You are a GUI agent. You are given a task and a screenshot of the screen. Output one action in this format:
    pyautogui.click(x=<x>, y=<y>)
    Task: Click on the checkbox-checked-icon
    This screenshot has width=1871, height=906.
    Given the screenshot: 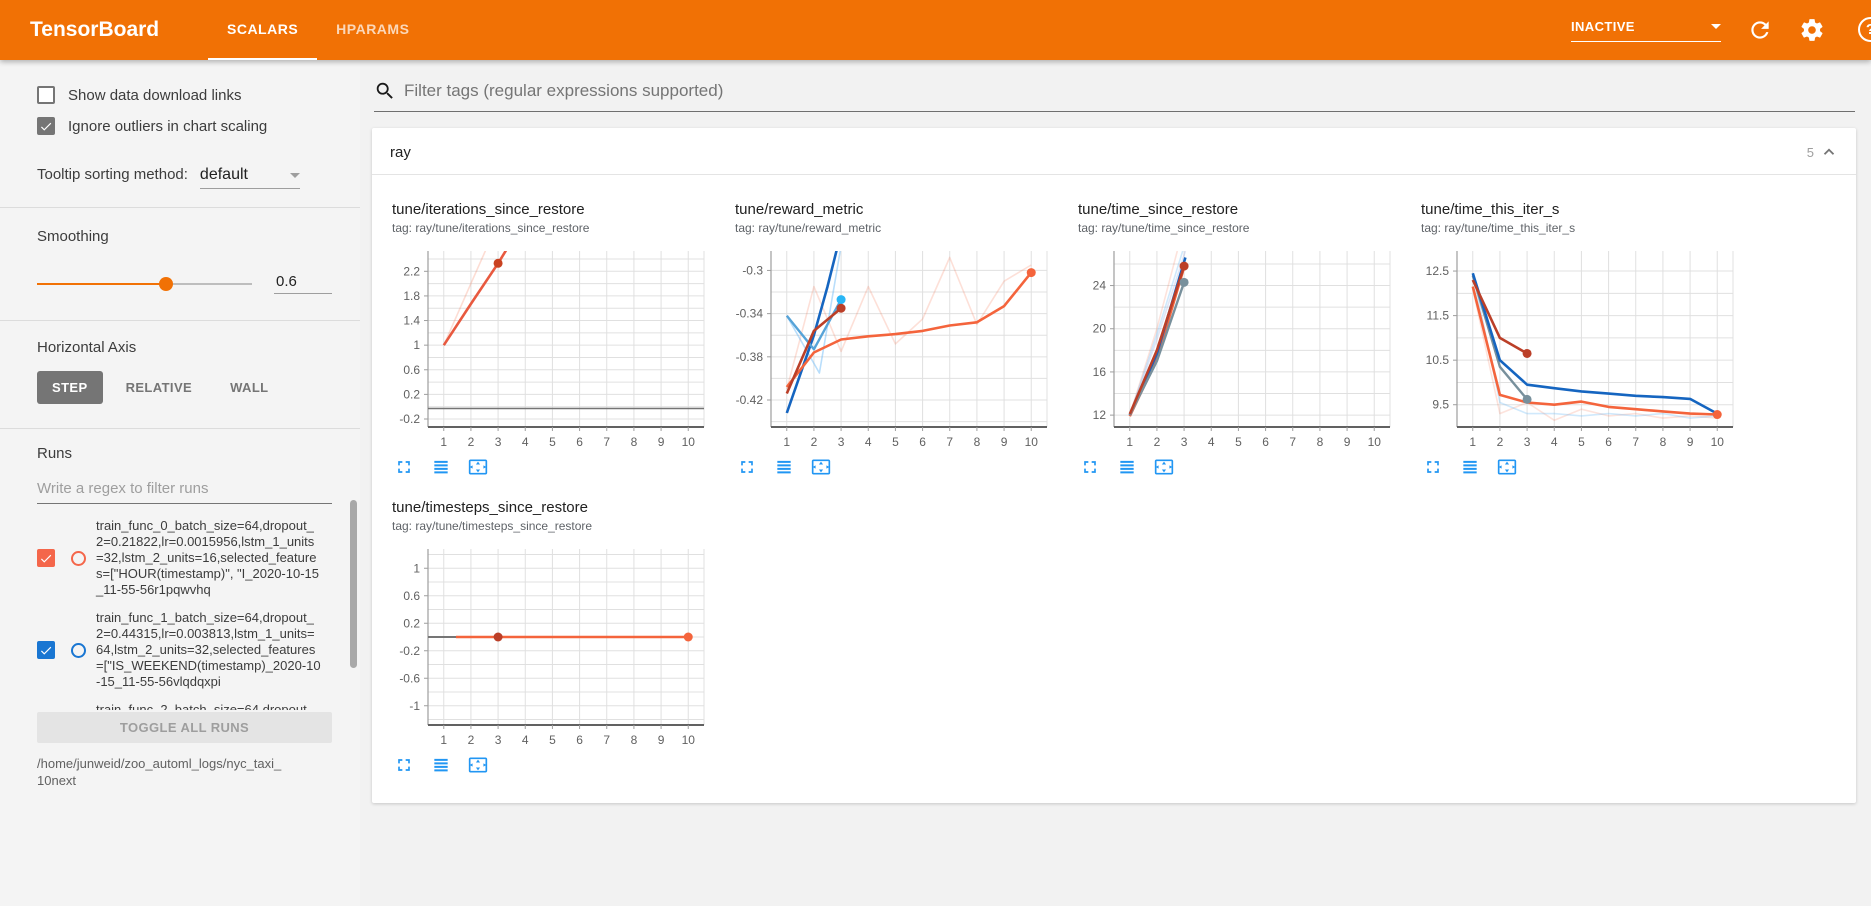 What is the action you would take?
    pyautogui.click(x=46, y=126)
    